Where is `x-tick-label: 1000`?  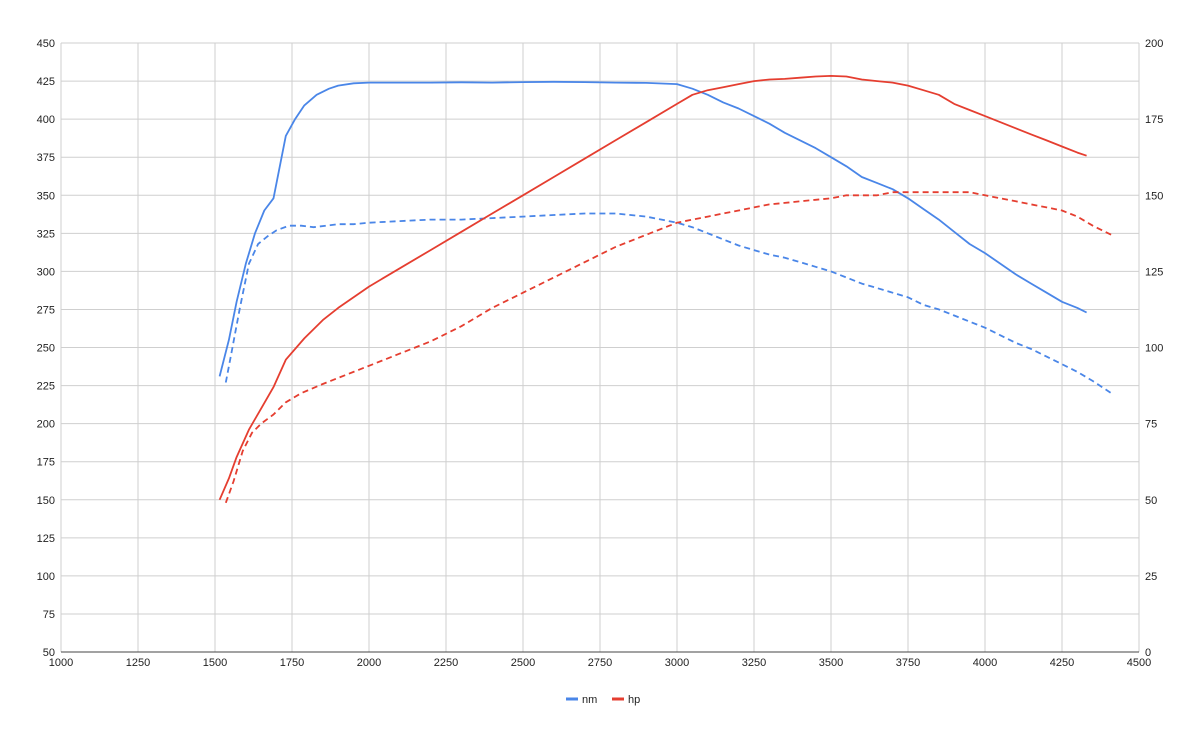 x-tick-label: 1000 is located at coordinates (61, 663).